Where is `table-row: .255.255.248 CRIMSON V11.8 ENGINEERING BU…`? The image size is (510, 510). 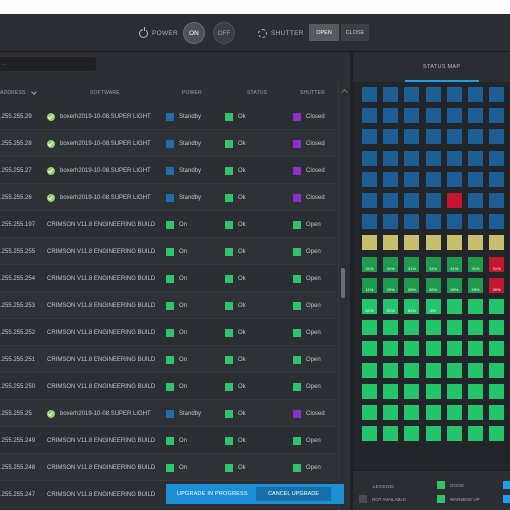
table-row: .255.255.248 CRIMSON V11.8 ENGINEERING BU… is located at coordinates (168, 467).